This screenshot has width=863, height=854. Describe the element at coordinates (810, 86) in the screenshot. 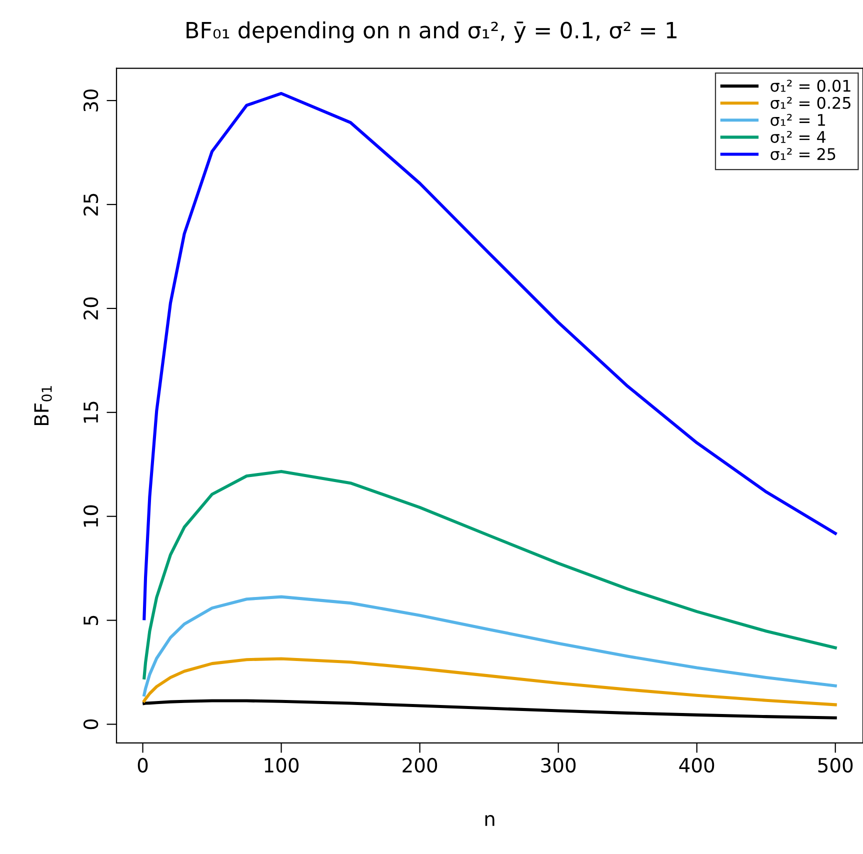

I see `legend-label: σ₁² = 0.01` at that location.